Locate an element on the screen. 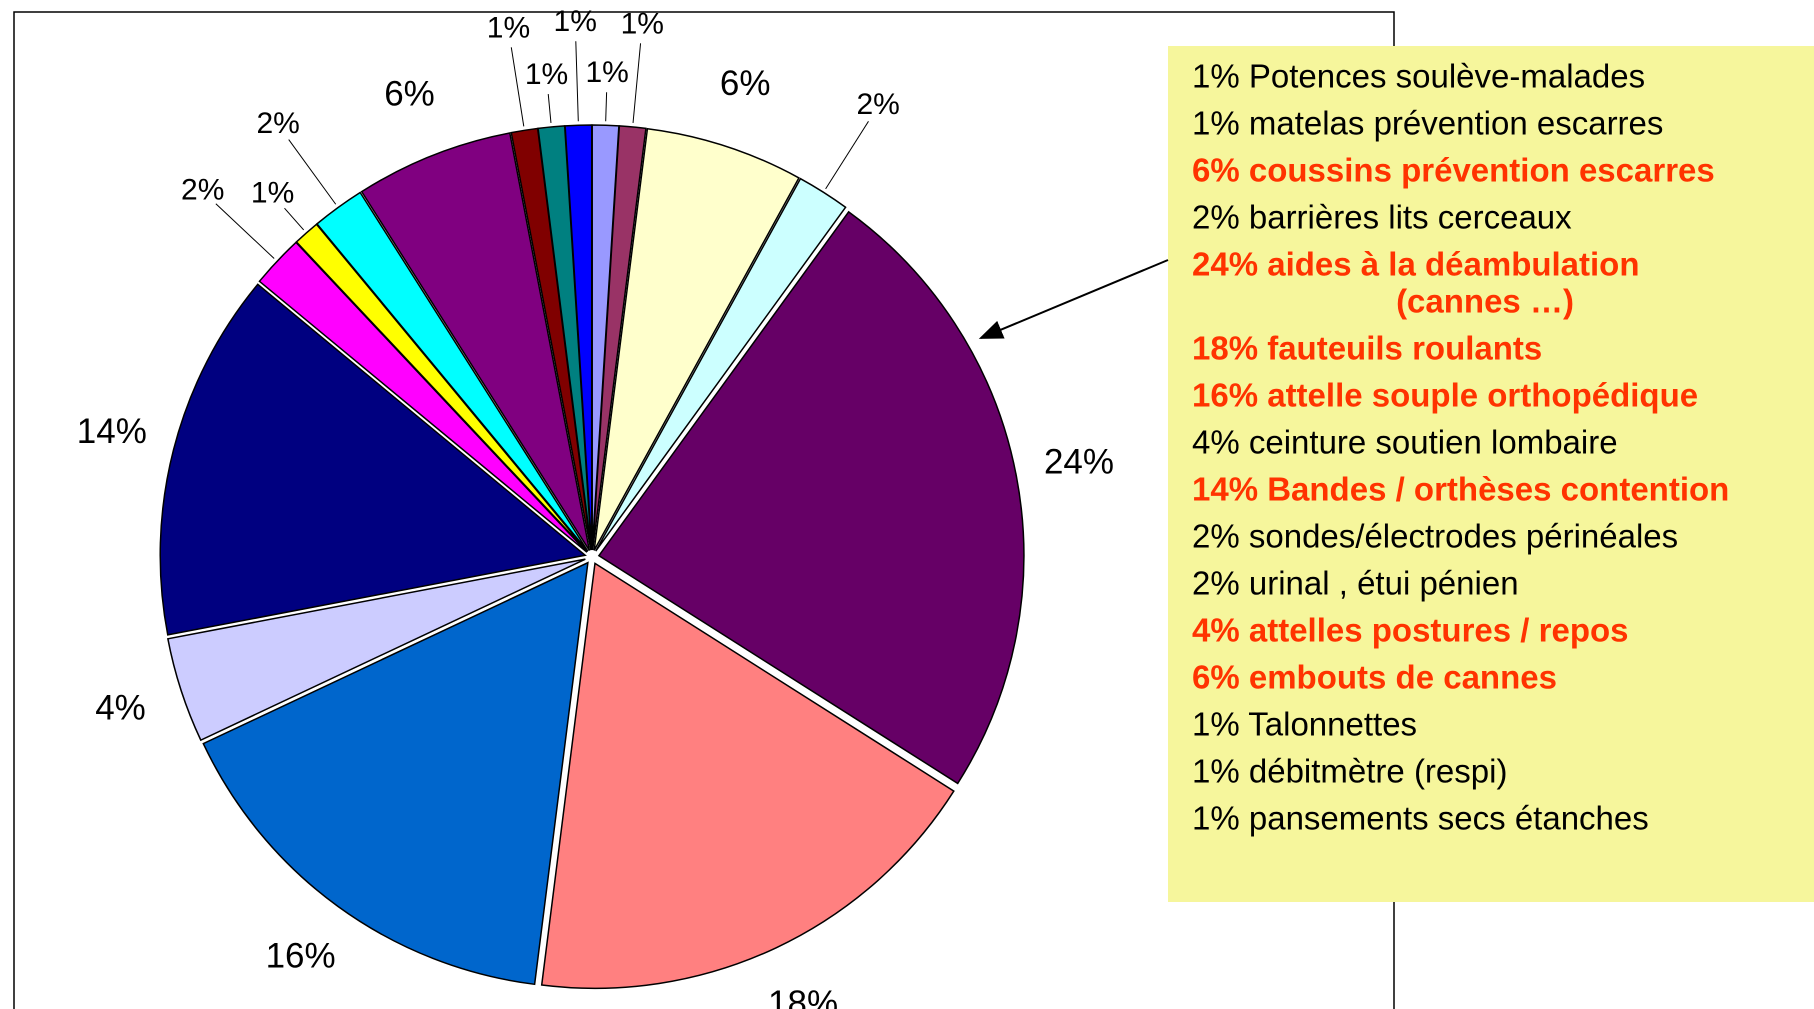 Image resolution: width=1814 pixels, height=1009 pixels. slice-label: 14% is located at coordinates (112, 431).